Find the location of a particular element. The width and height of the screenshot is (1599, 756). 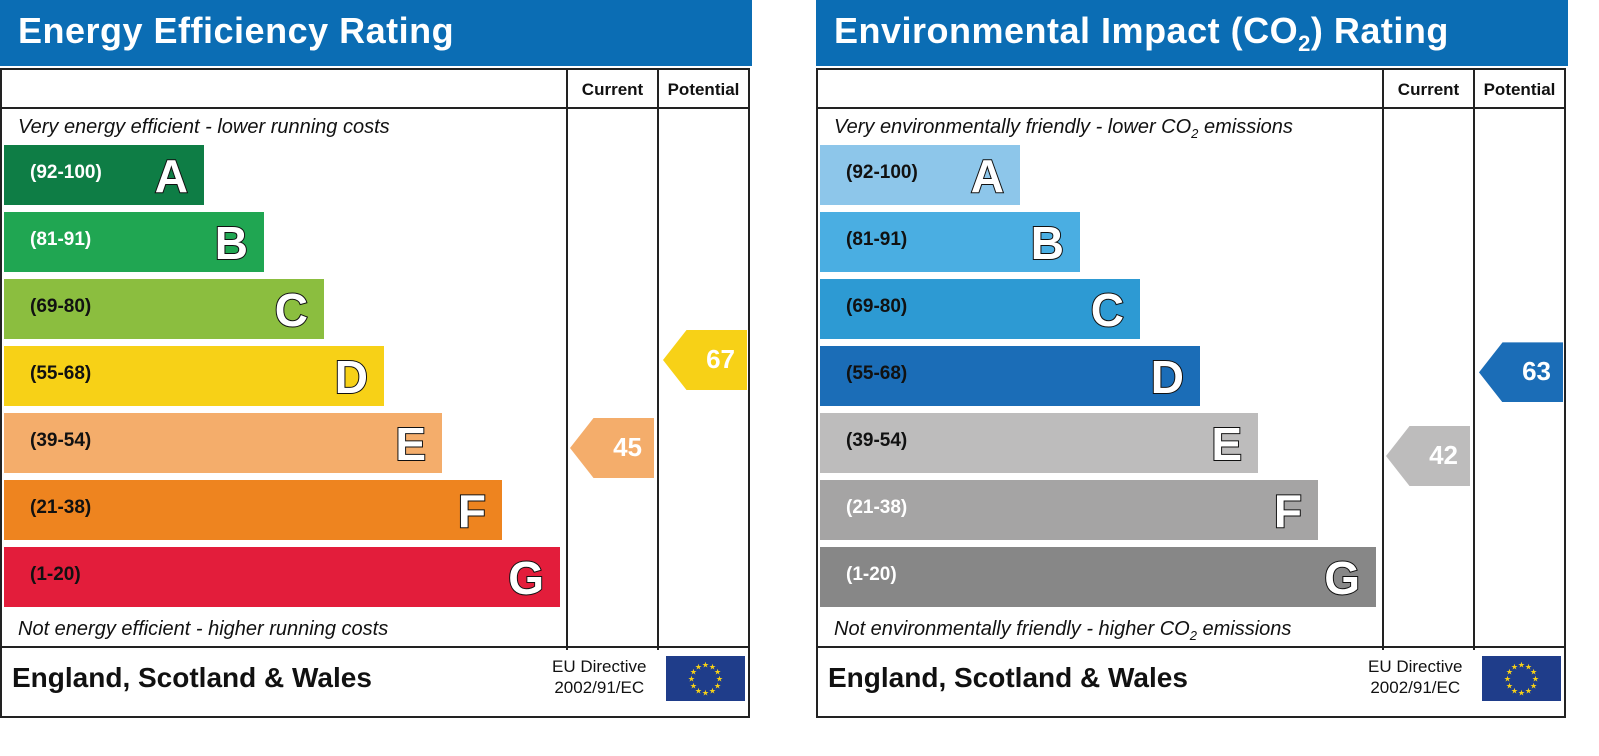

chart-title: Energy Efficiency Rating is located at coordinates (236, 30).